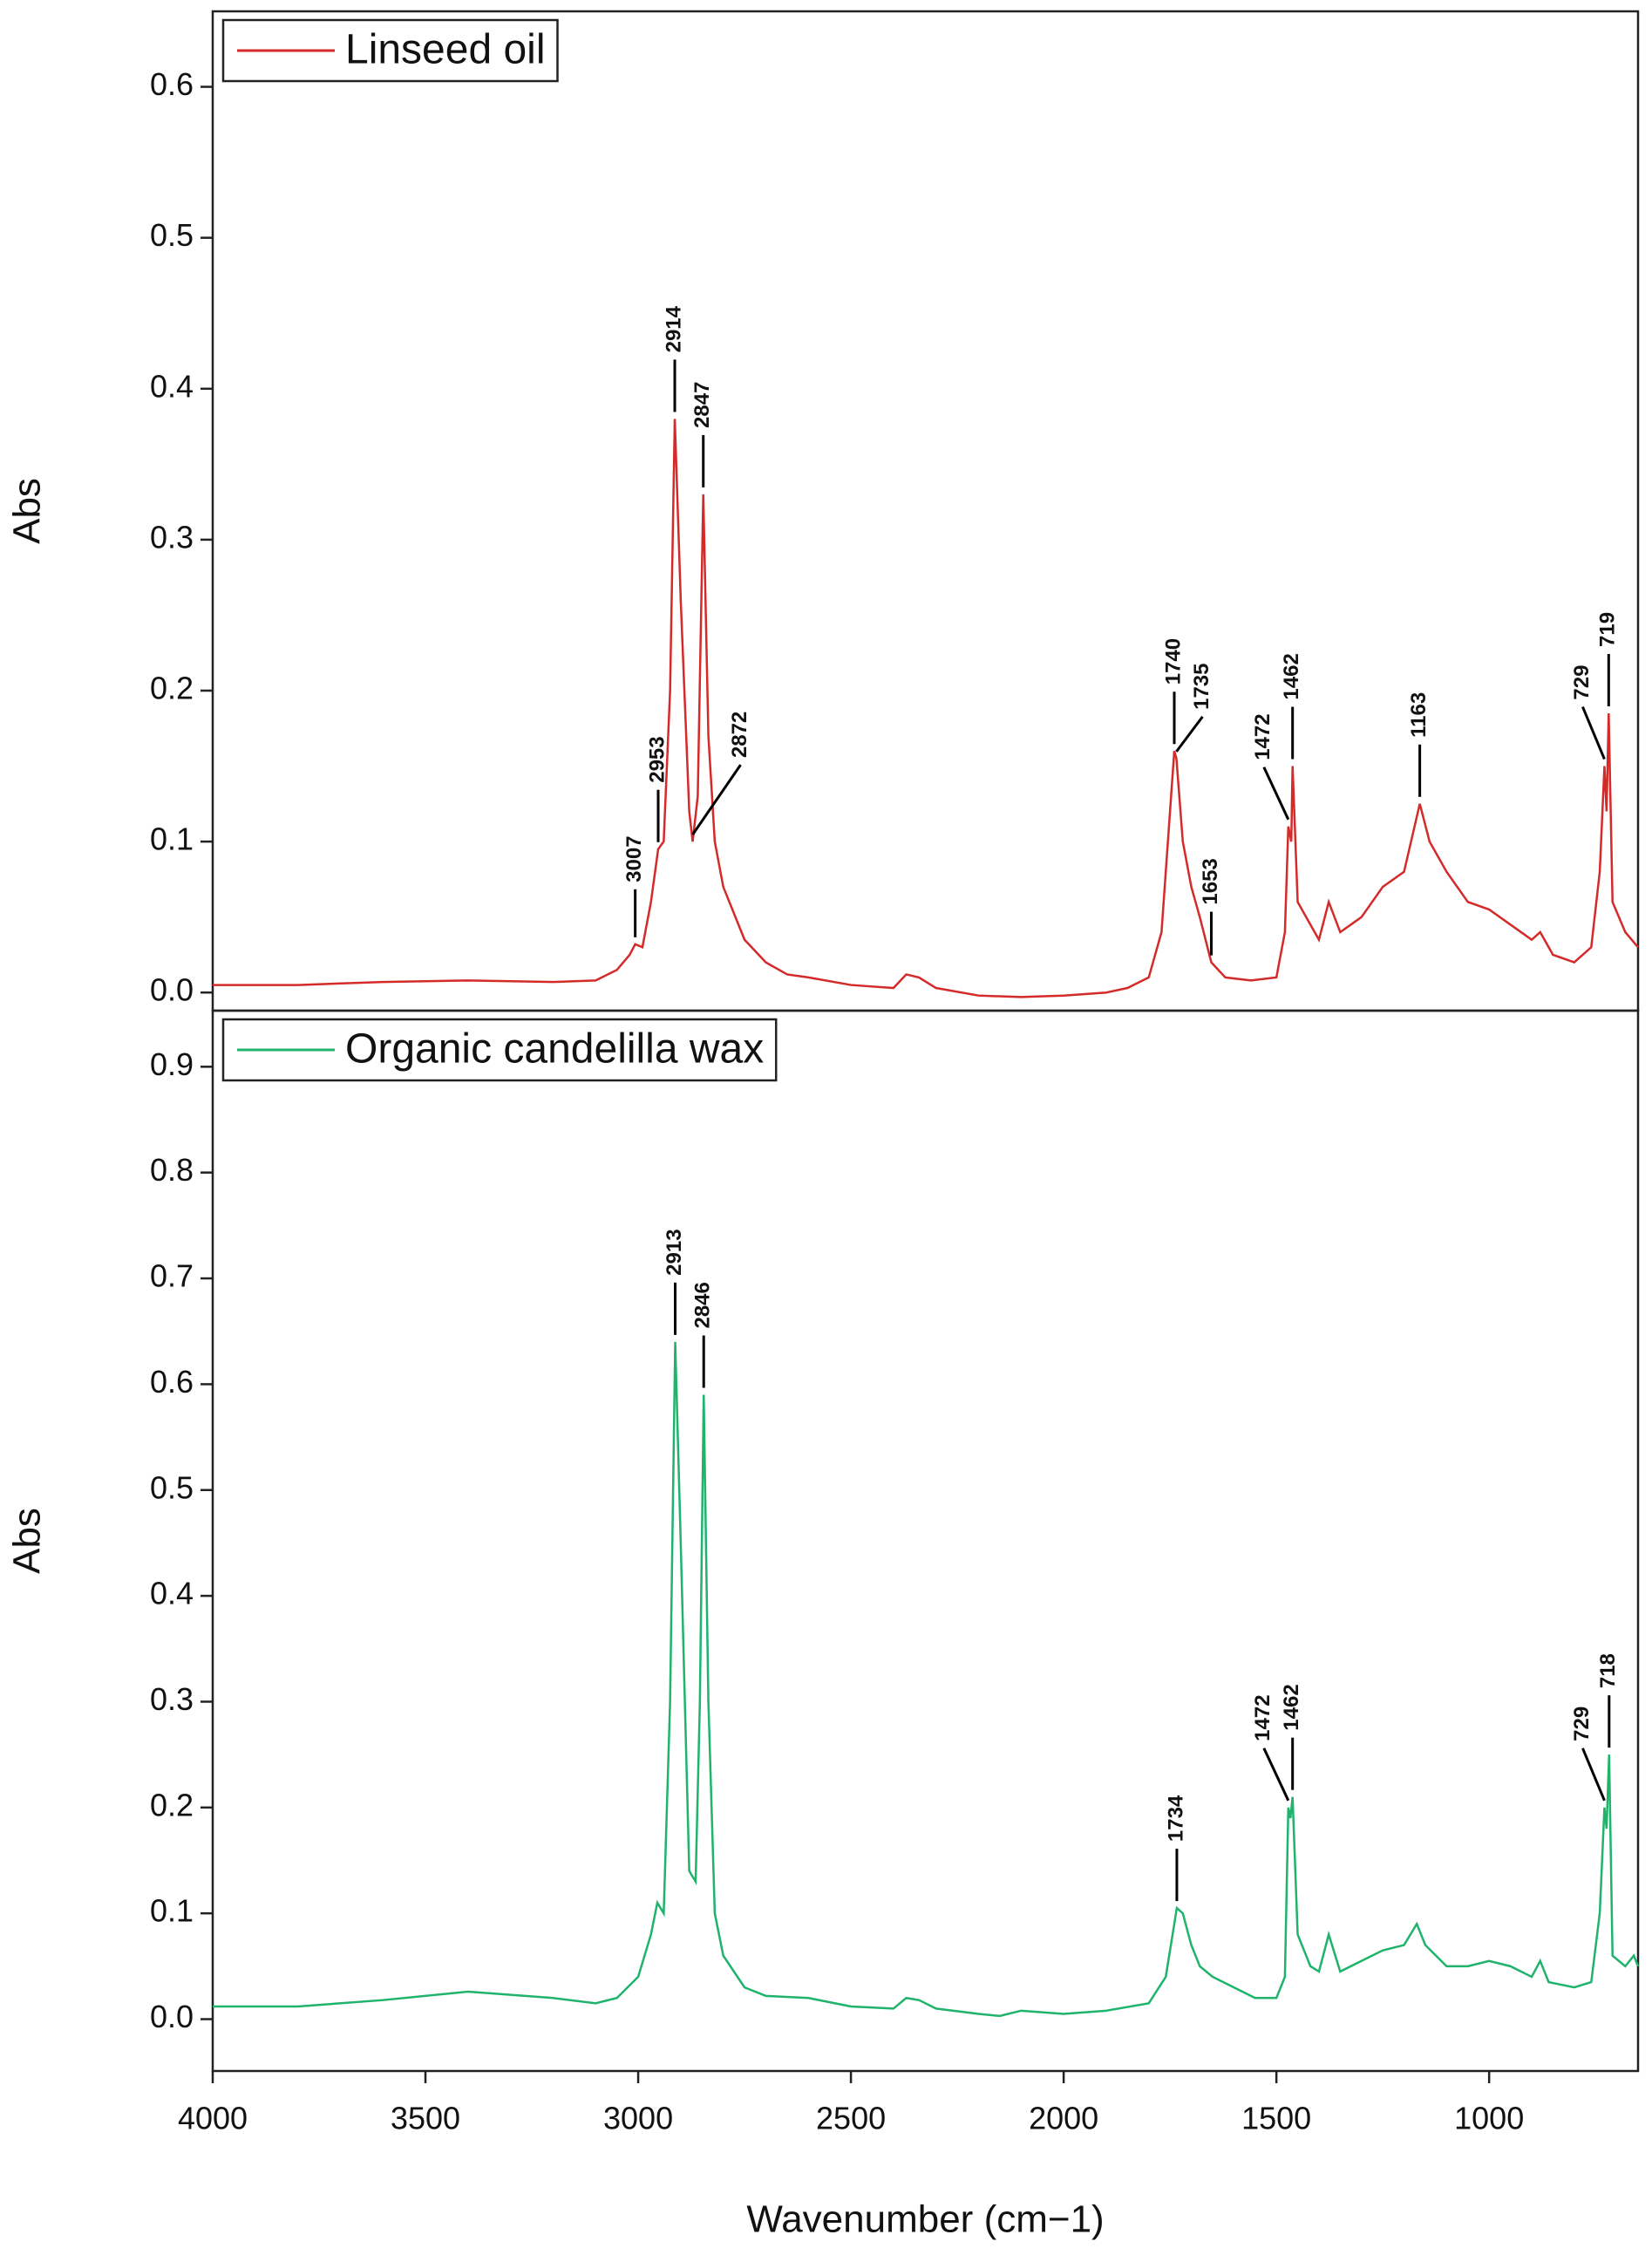  Describe the element at coordinates (1419, 715) in the screenshot. I see `peak-label: 1163` at that location.